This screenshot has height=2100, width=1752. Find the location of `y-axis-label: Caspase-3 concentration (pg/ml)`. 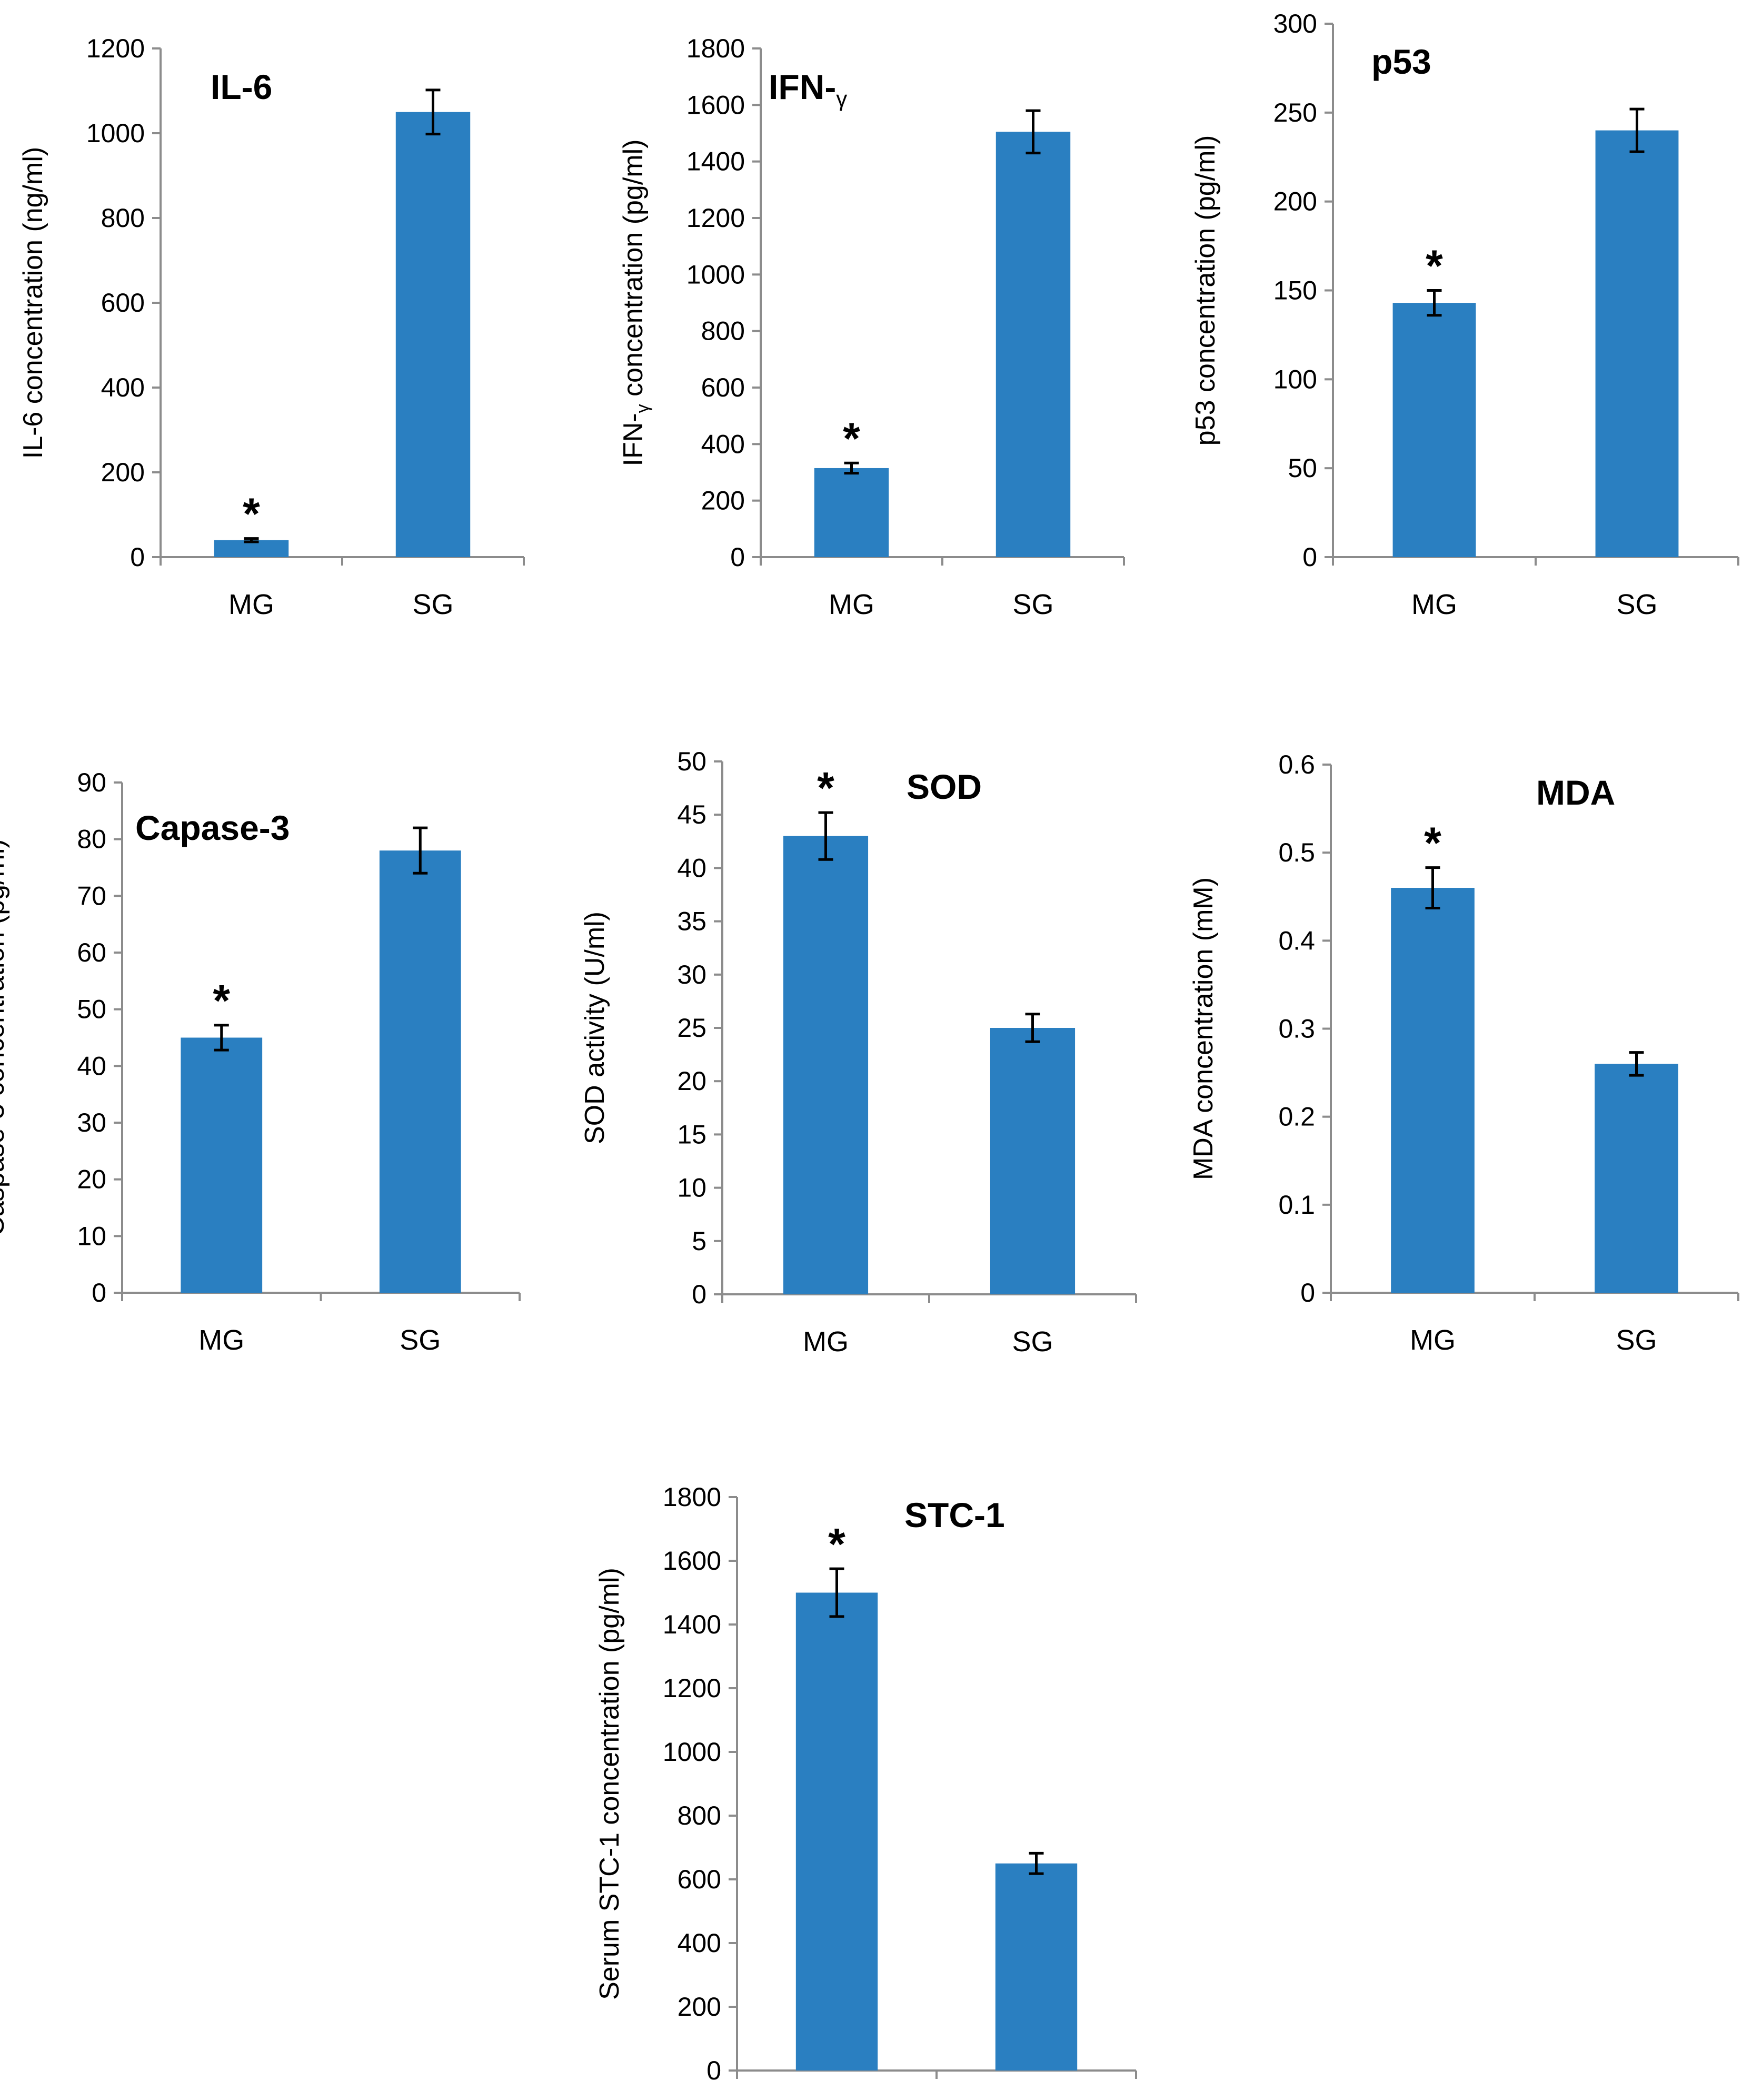

y-axis-label: Caspase-3 concentration (pg/ml) is located at coordinates (5, 1037).